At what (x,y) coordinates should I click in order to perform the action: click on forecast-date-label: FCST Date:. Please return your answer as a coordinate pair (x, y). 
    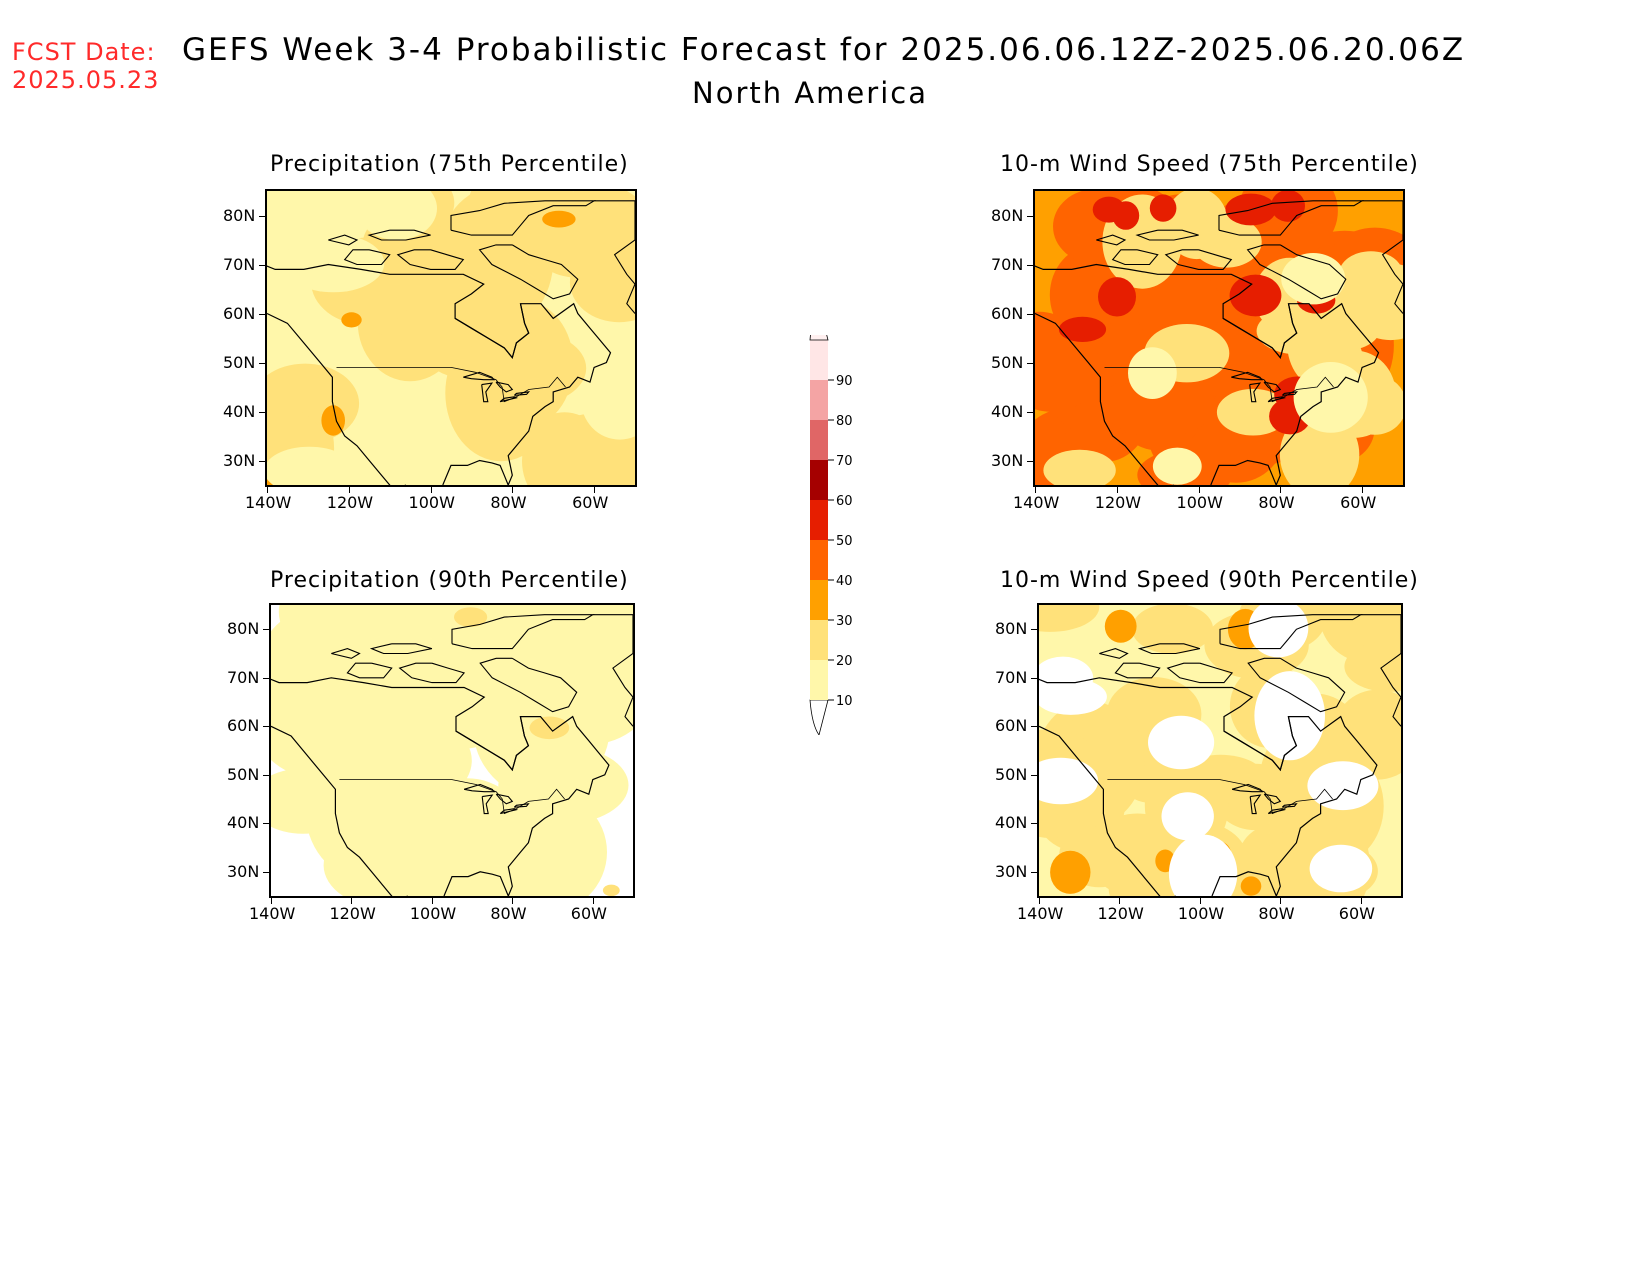
    Looking at the image, I should click on (84, 52).